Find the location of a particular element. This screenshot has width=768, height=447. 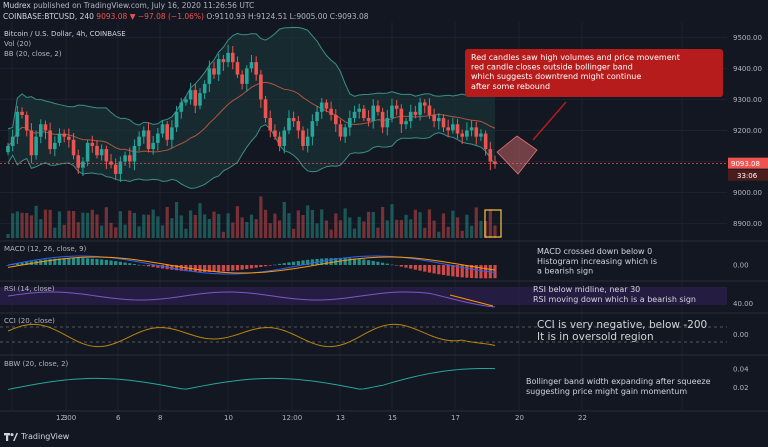

macd-annotation-line: Histogram increasing which is is located at coordinates (597, 261).